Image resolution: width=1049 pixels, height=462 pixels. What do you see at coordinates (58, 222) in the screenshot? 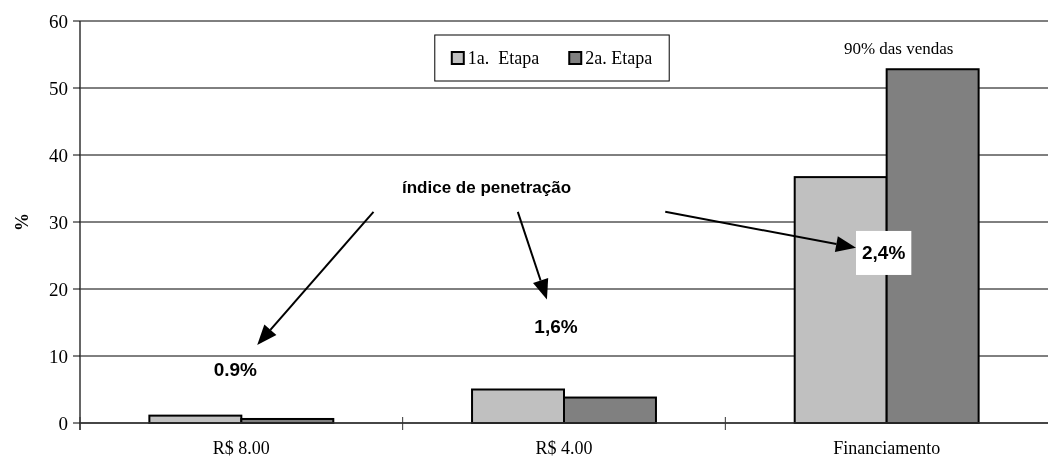
I see `y-tick-label: 30` at bounding box center [58, 222].